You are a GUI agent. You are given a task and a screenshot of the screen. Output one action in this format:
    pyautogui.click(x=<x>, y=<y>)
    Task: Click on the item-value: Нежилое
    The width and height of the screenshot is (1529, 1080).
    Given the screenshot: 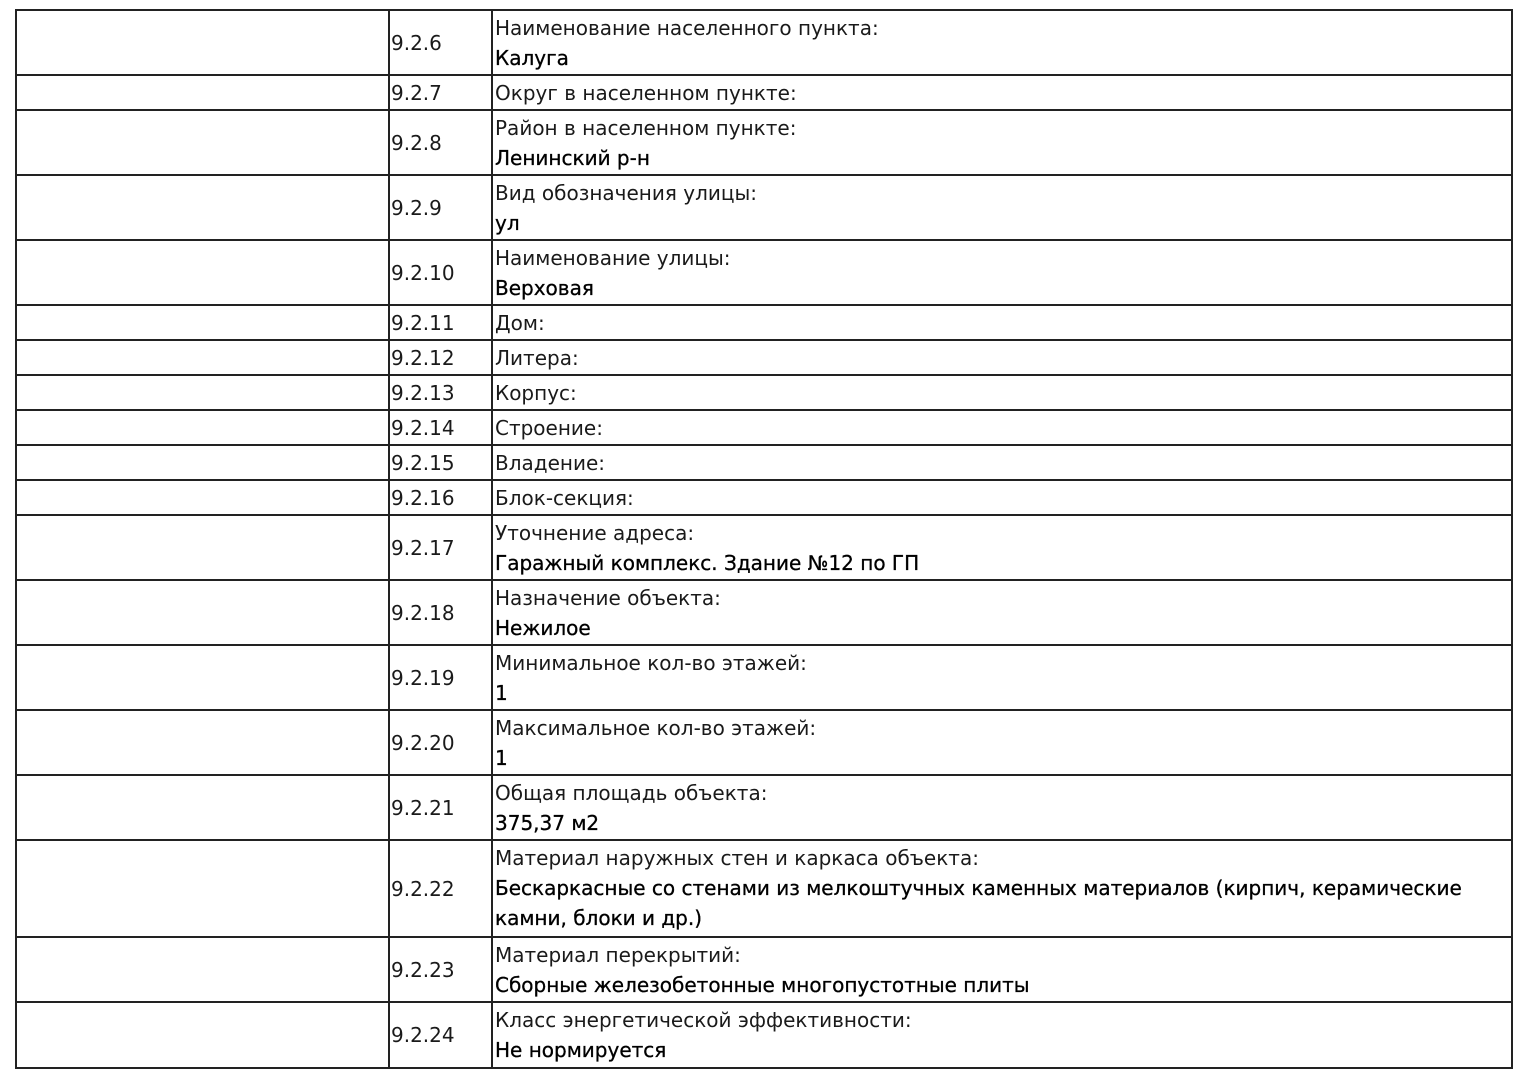 What is the action you would take?
    pyautogui.click(x=543, y=628)
    